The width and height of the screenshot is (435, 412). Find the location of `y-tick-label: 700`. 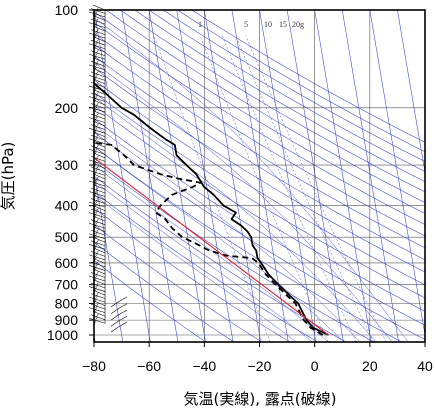

y-tick-label: 700 is located at coordinates (67, 285).